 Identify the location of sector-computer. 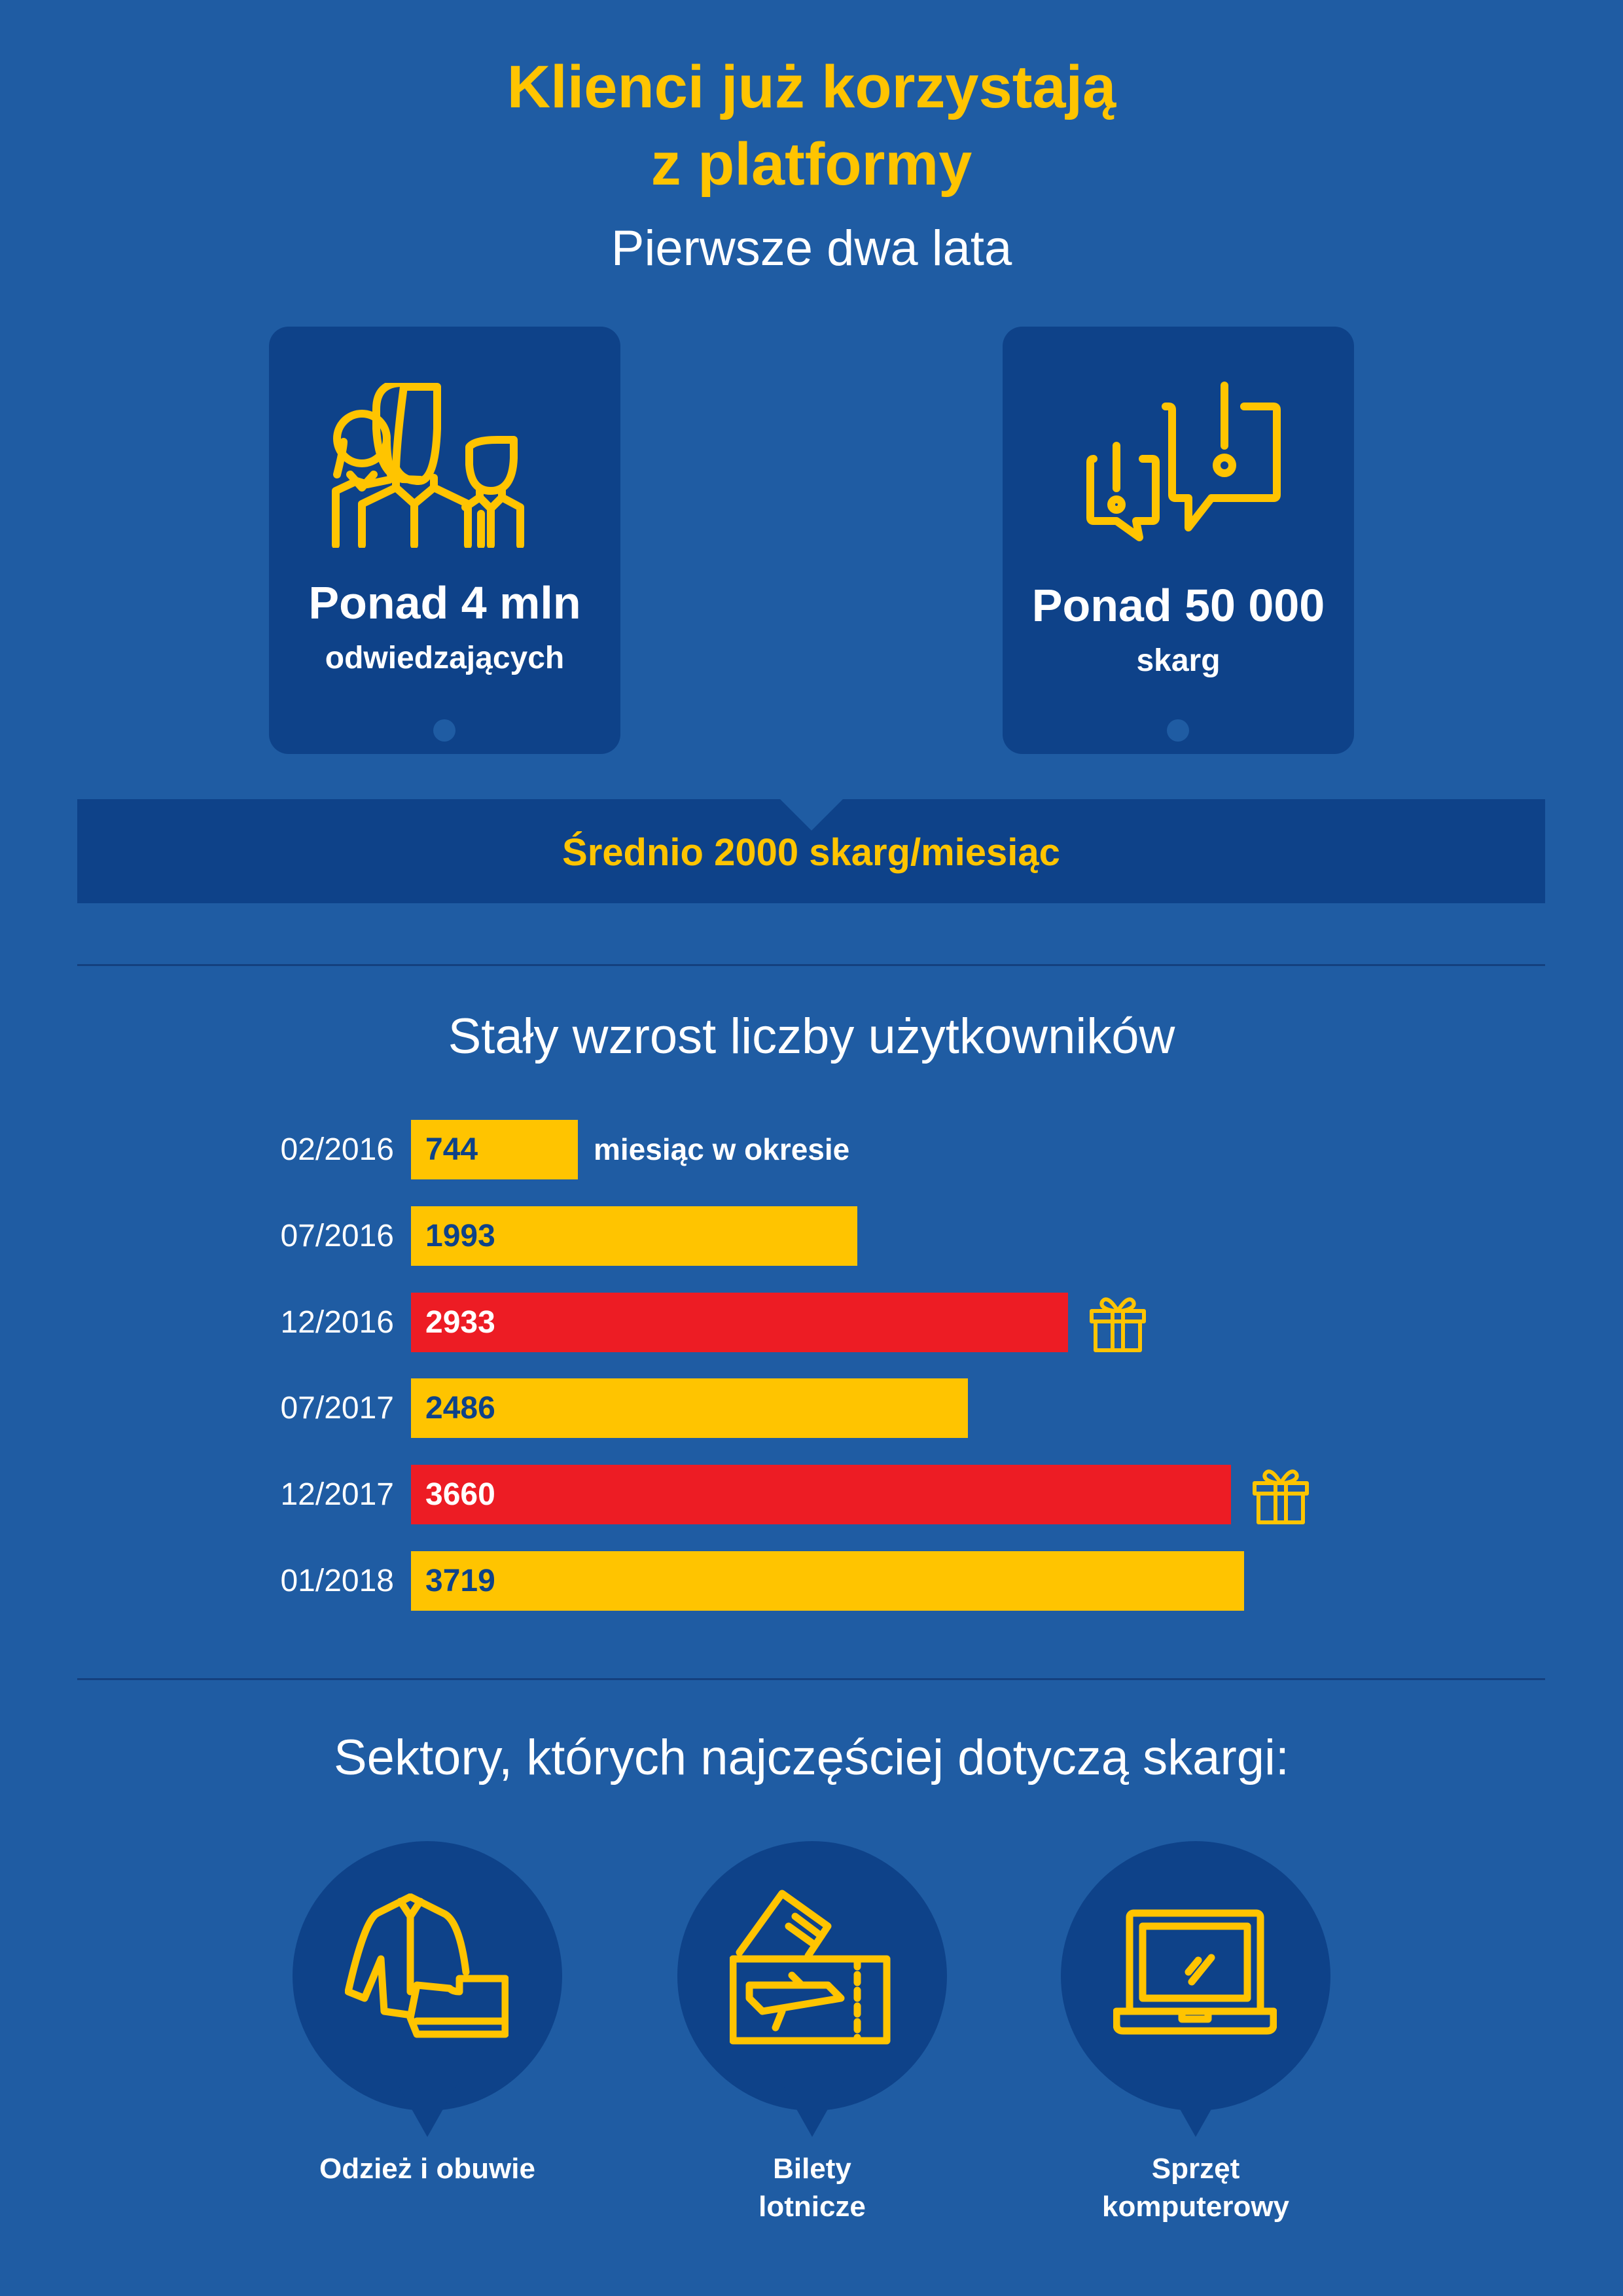
(1195, 1976).